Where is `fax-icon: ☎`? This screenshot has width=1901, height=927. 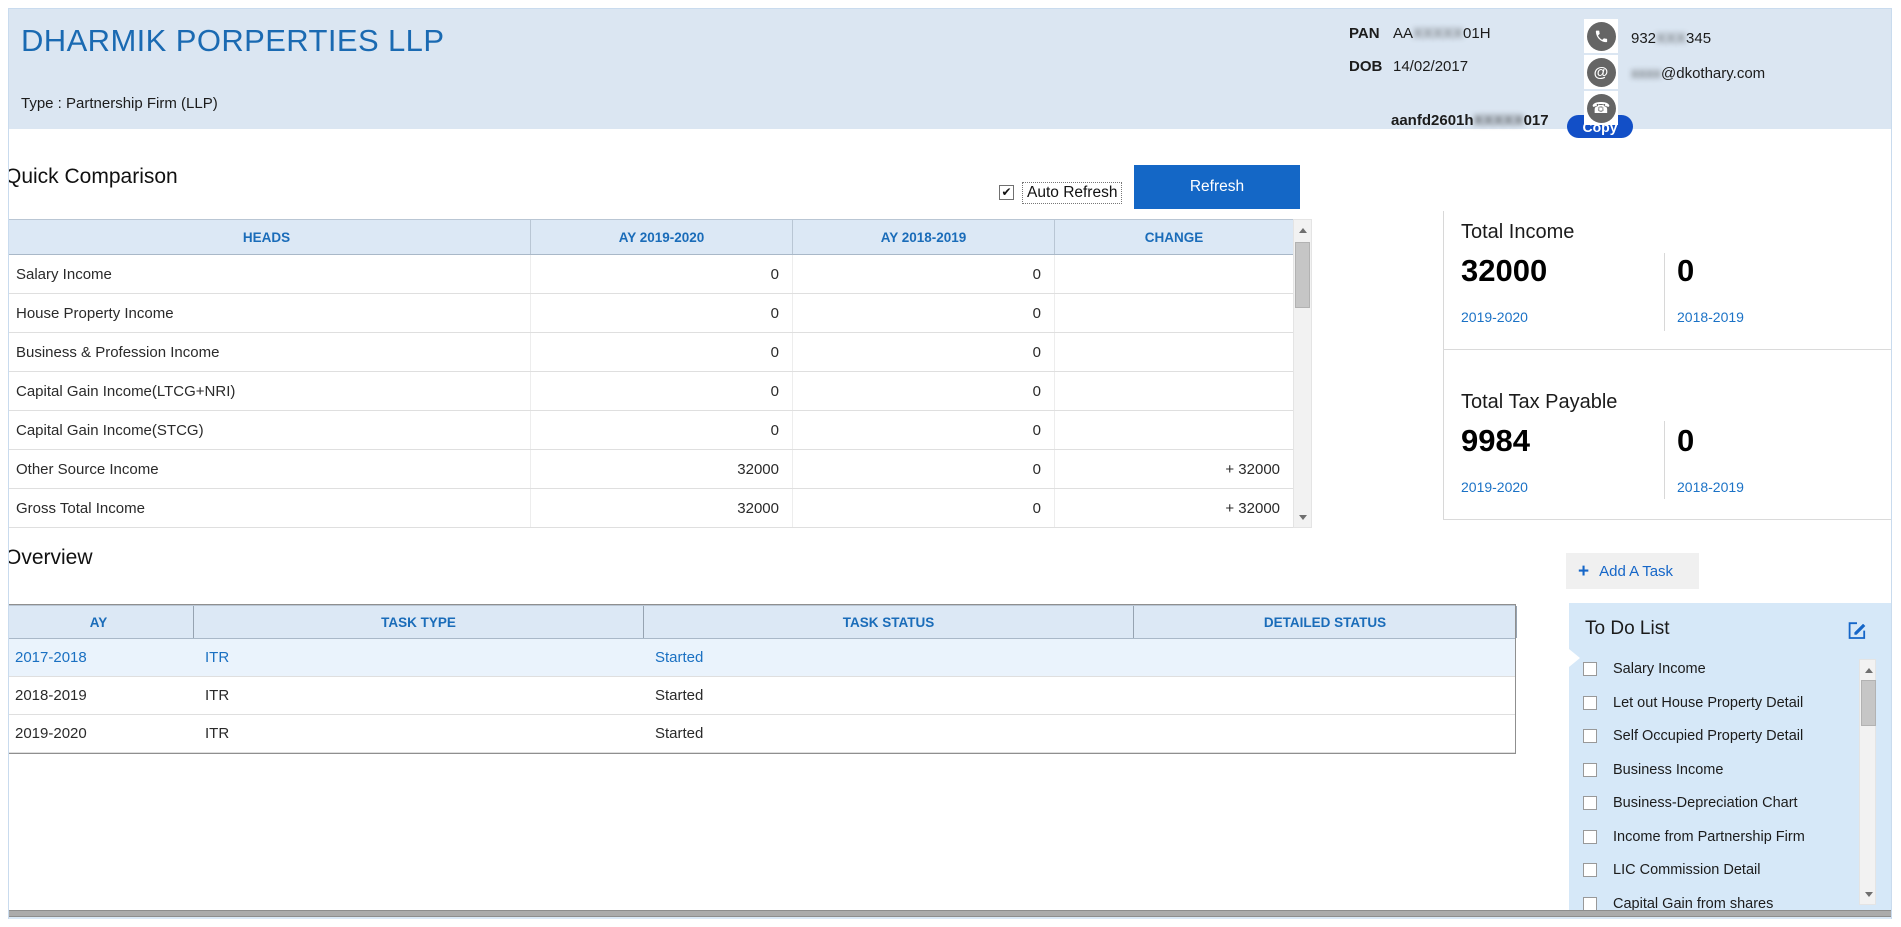 fax-icon: ☎ is located at coordinates (1601, 108).